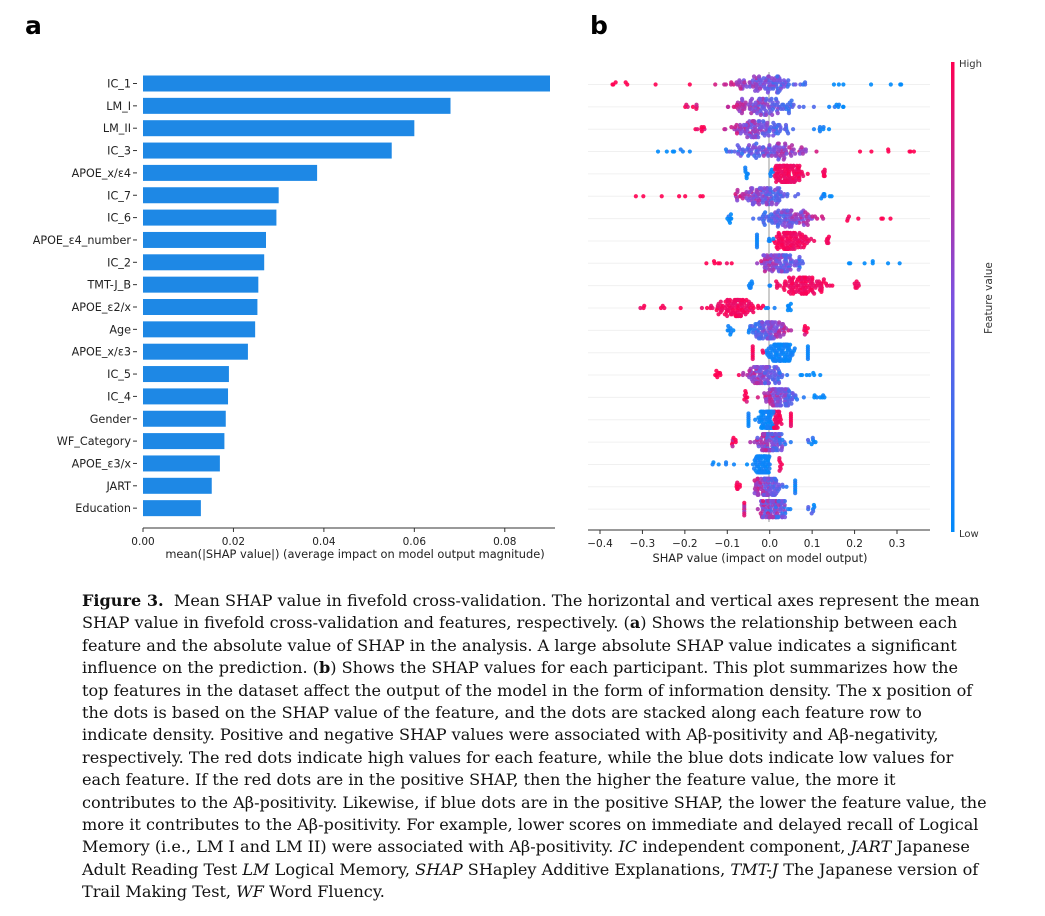 The height and width of the screenshot is (916, 1045). I want to click on x-tick-label: 0.08, so click(504, 542).